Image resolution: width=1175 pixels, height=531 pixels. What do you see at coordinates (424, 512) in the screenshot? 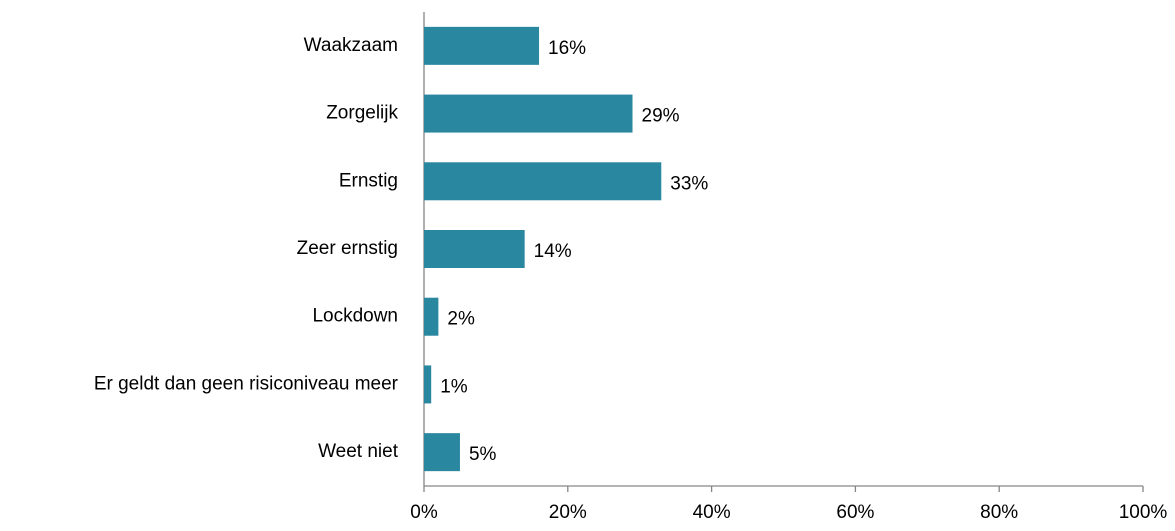
I see `x-tick-label: 0%` at bounding box center [424, 512].